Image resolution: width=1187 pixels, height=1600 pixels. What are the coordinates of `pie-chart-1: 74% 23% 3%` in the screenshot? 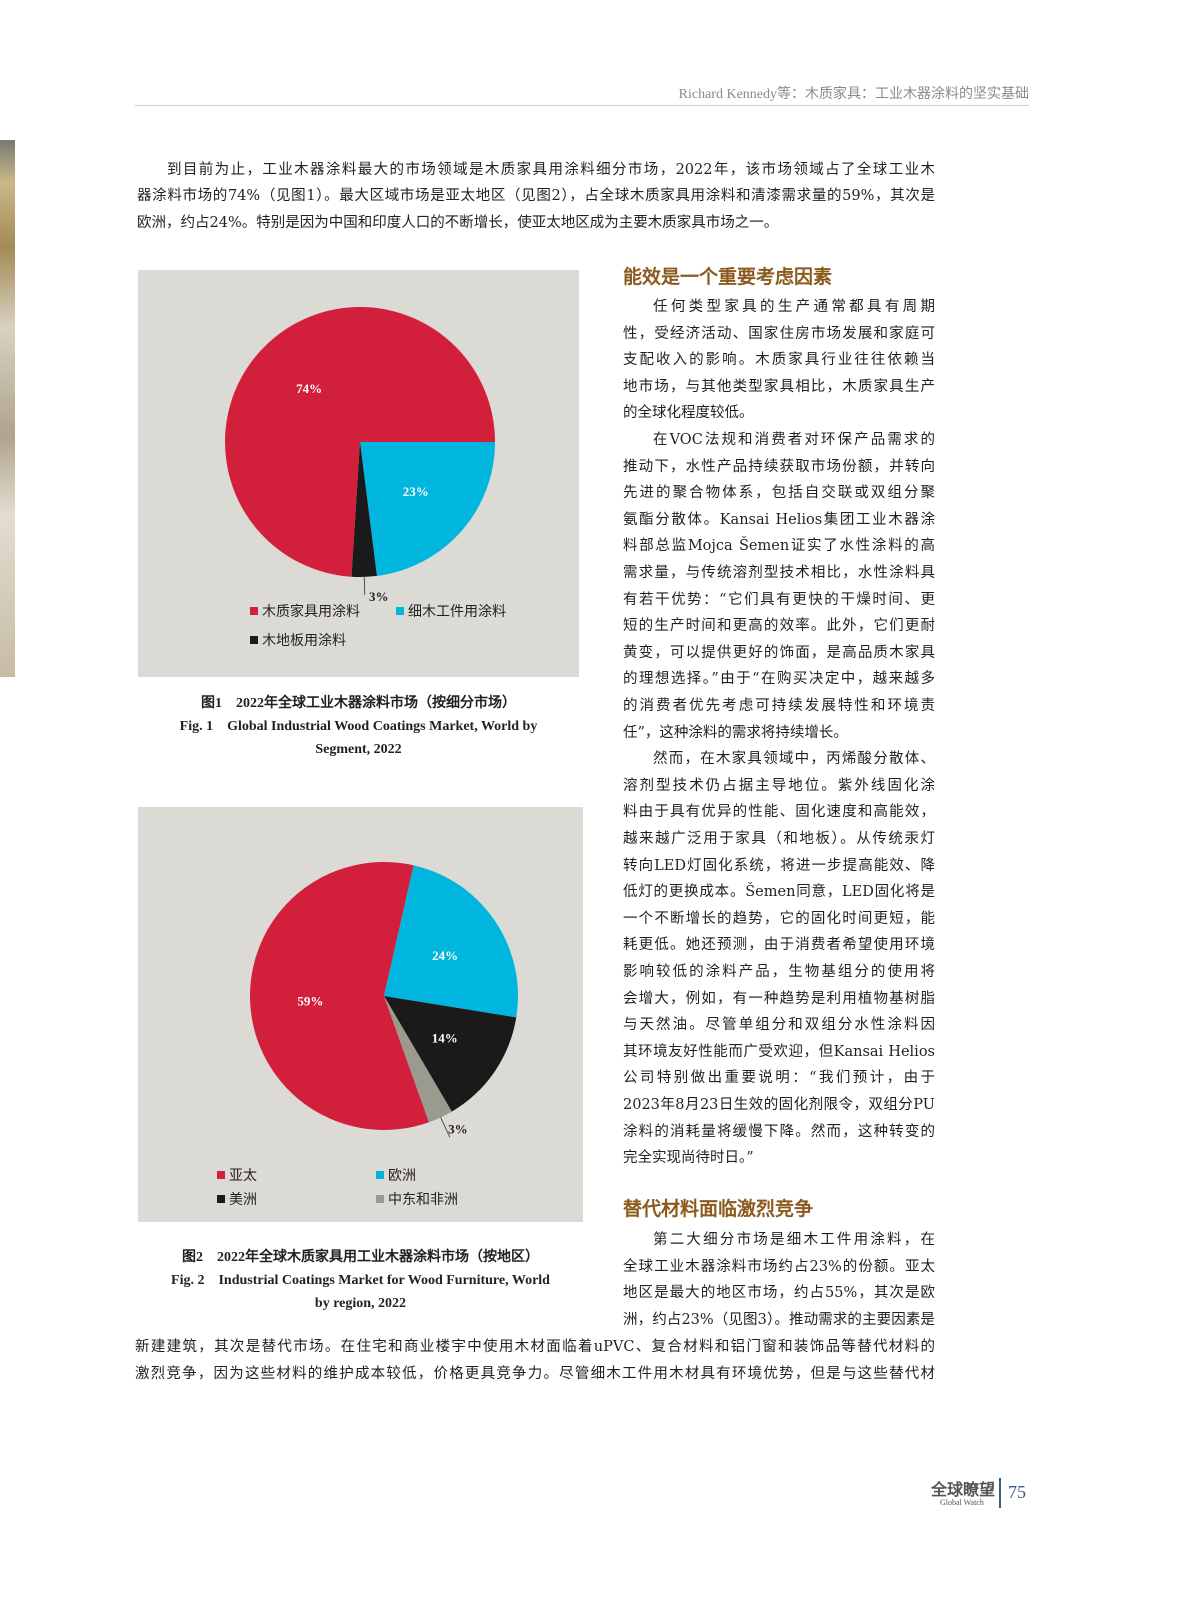 It's located at (359, 455).